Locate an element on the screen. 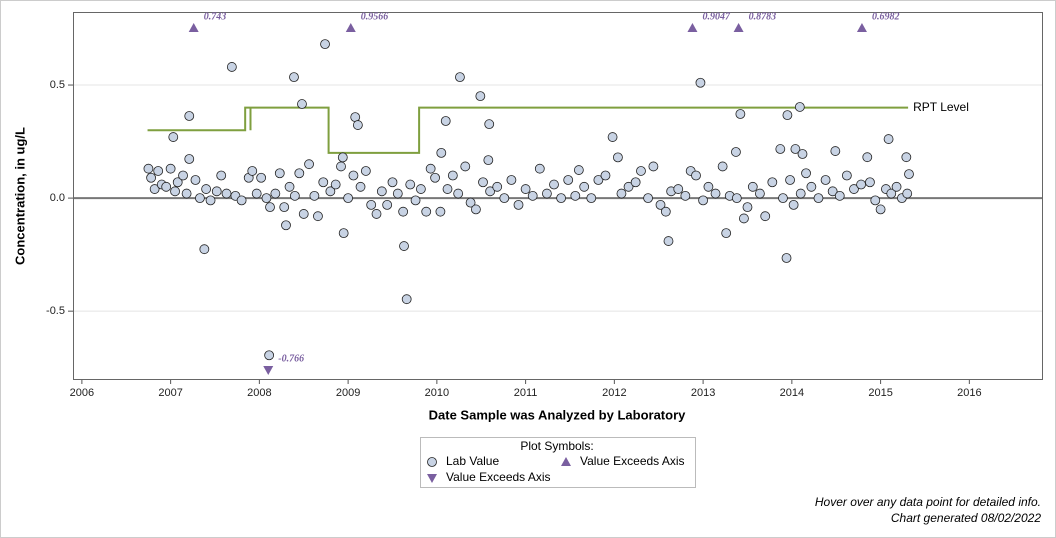 The height and width of the screenshot is (538, 1056). x-tick-label: 2008 is located at coordinates (259, 393).